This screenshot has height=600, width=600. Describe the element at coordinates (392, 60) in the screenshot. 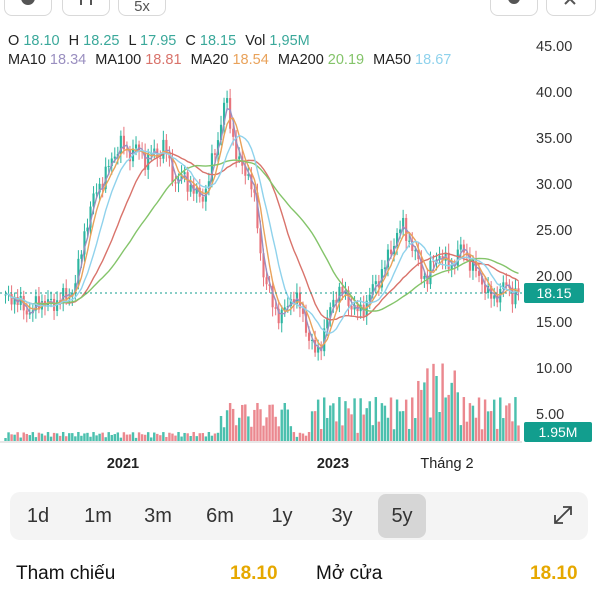

I see `ma50-label: MA50` at that location.